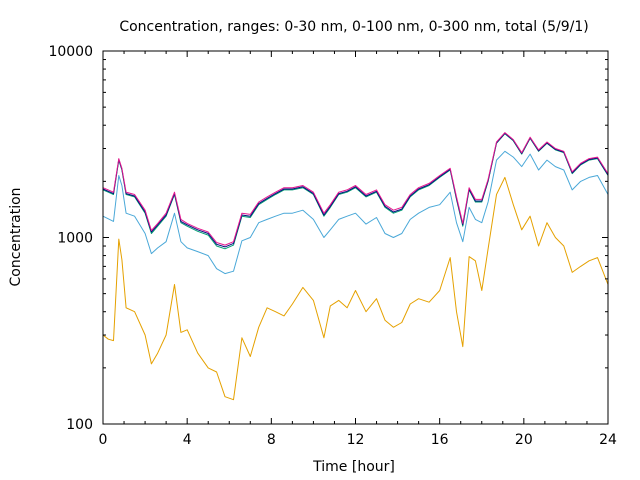 This screenshot has height=480, width=640. What do you see at coordinates (271, 440) in the screenshot?
I see `x-tick-label: 8` at bounding box center [271, 440].